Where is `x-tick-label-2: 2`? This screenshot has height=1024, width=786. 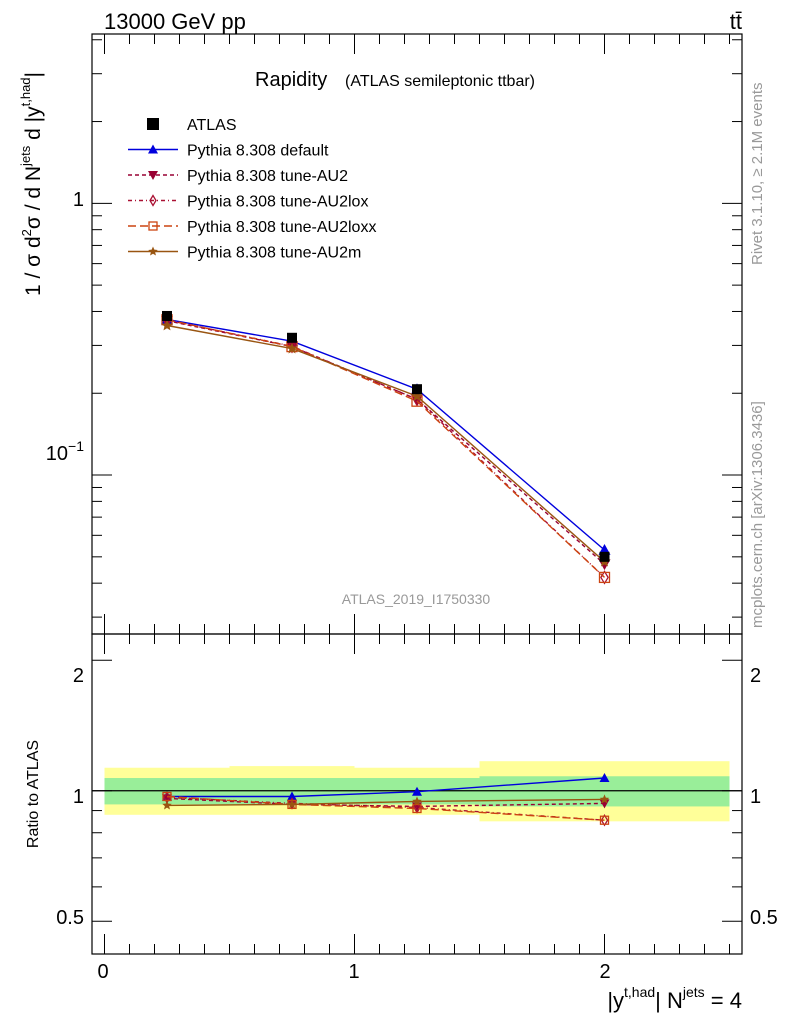
x-tick-label-2: 2 is located at coordinates (604, 972).